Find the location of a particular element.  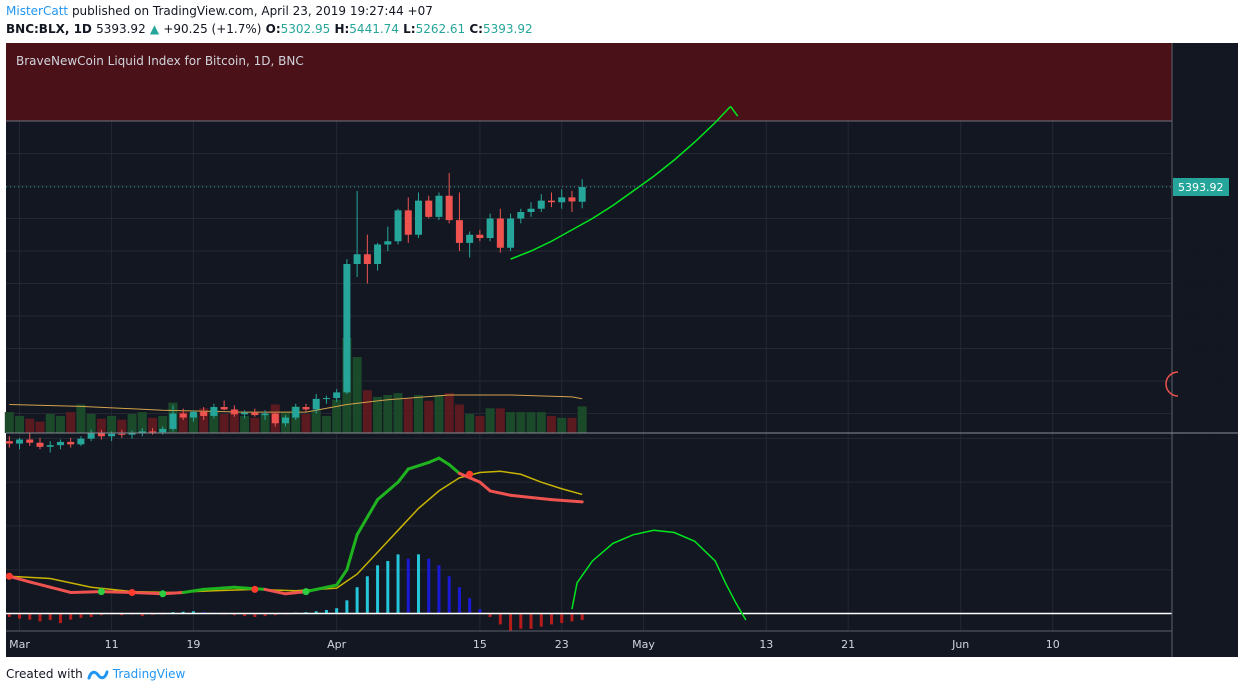

author-link: MisterCatt is located at coordinates (37, 11).